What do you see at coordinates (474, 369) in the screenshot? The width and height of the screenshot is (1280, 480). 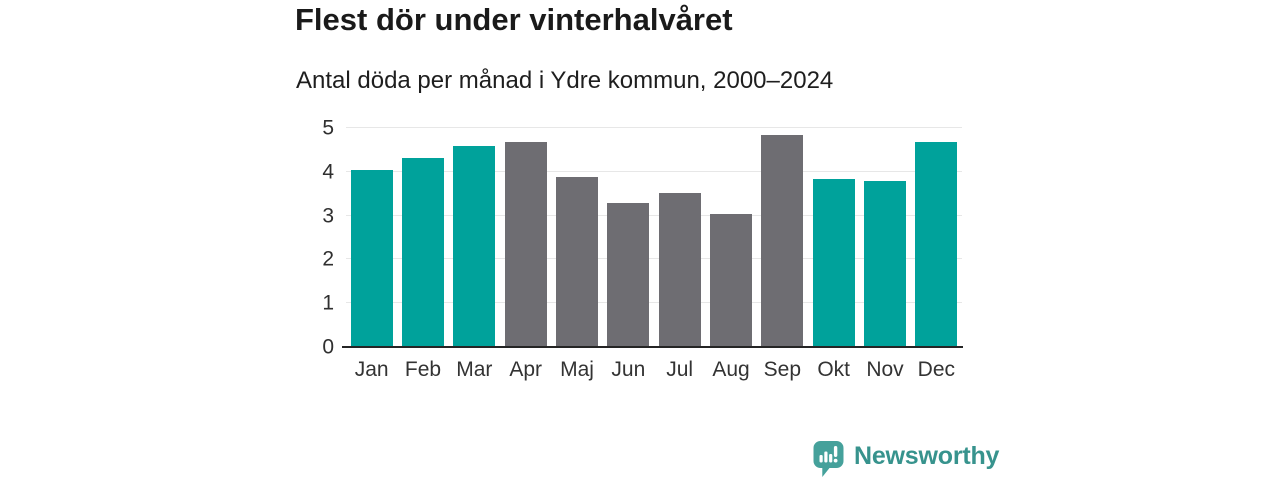 I see `x-axis-tick-label: Mar` at bounding box center [474, 369].